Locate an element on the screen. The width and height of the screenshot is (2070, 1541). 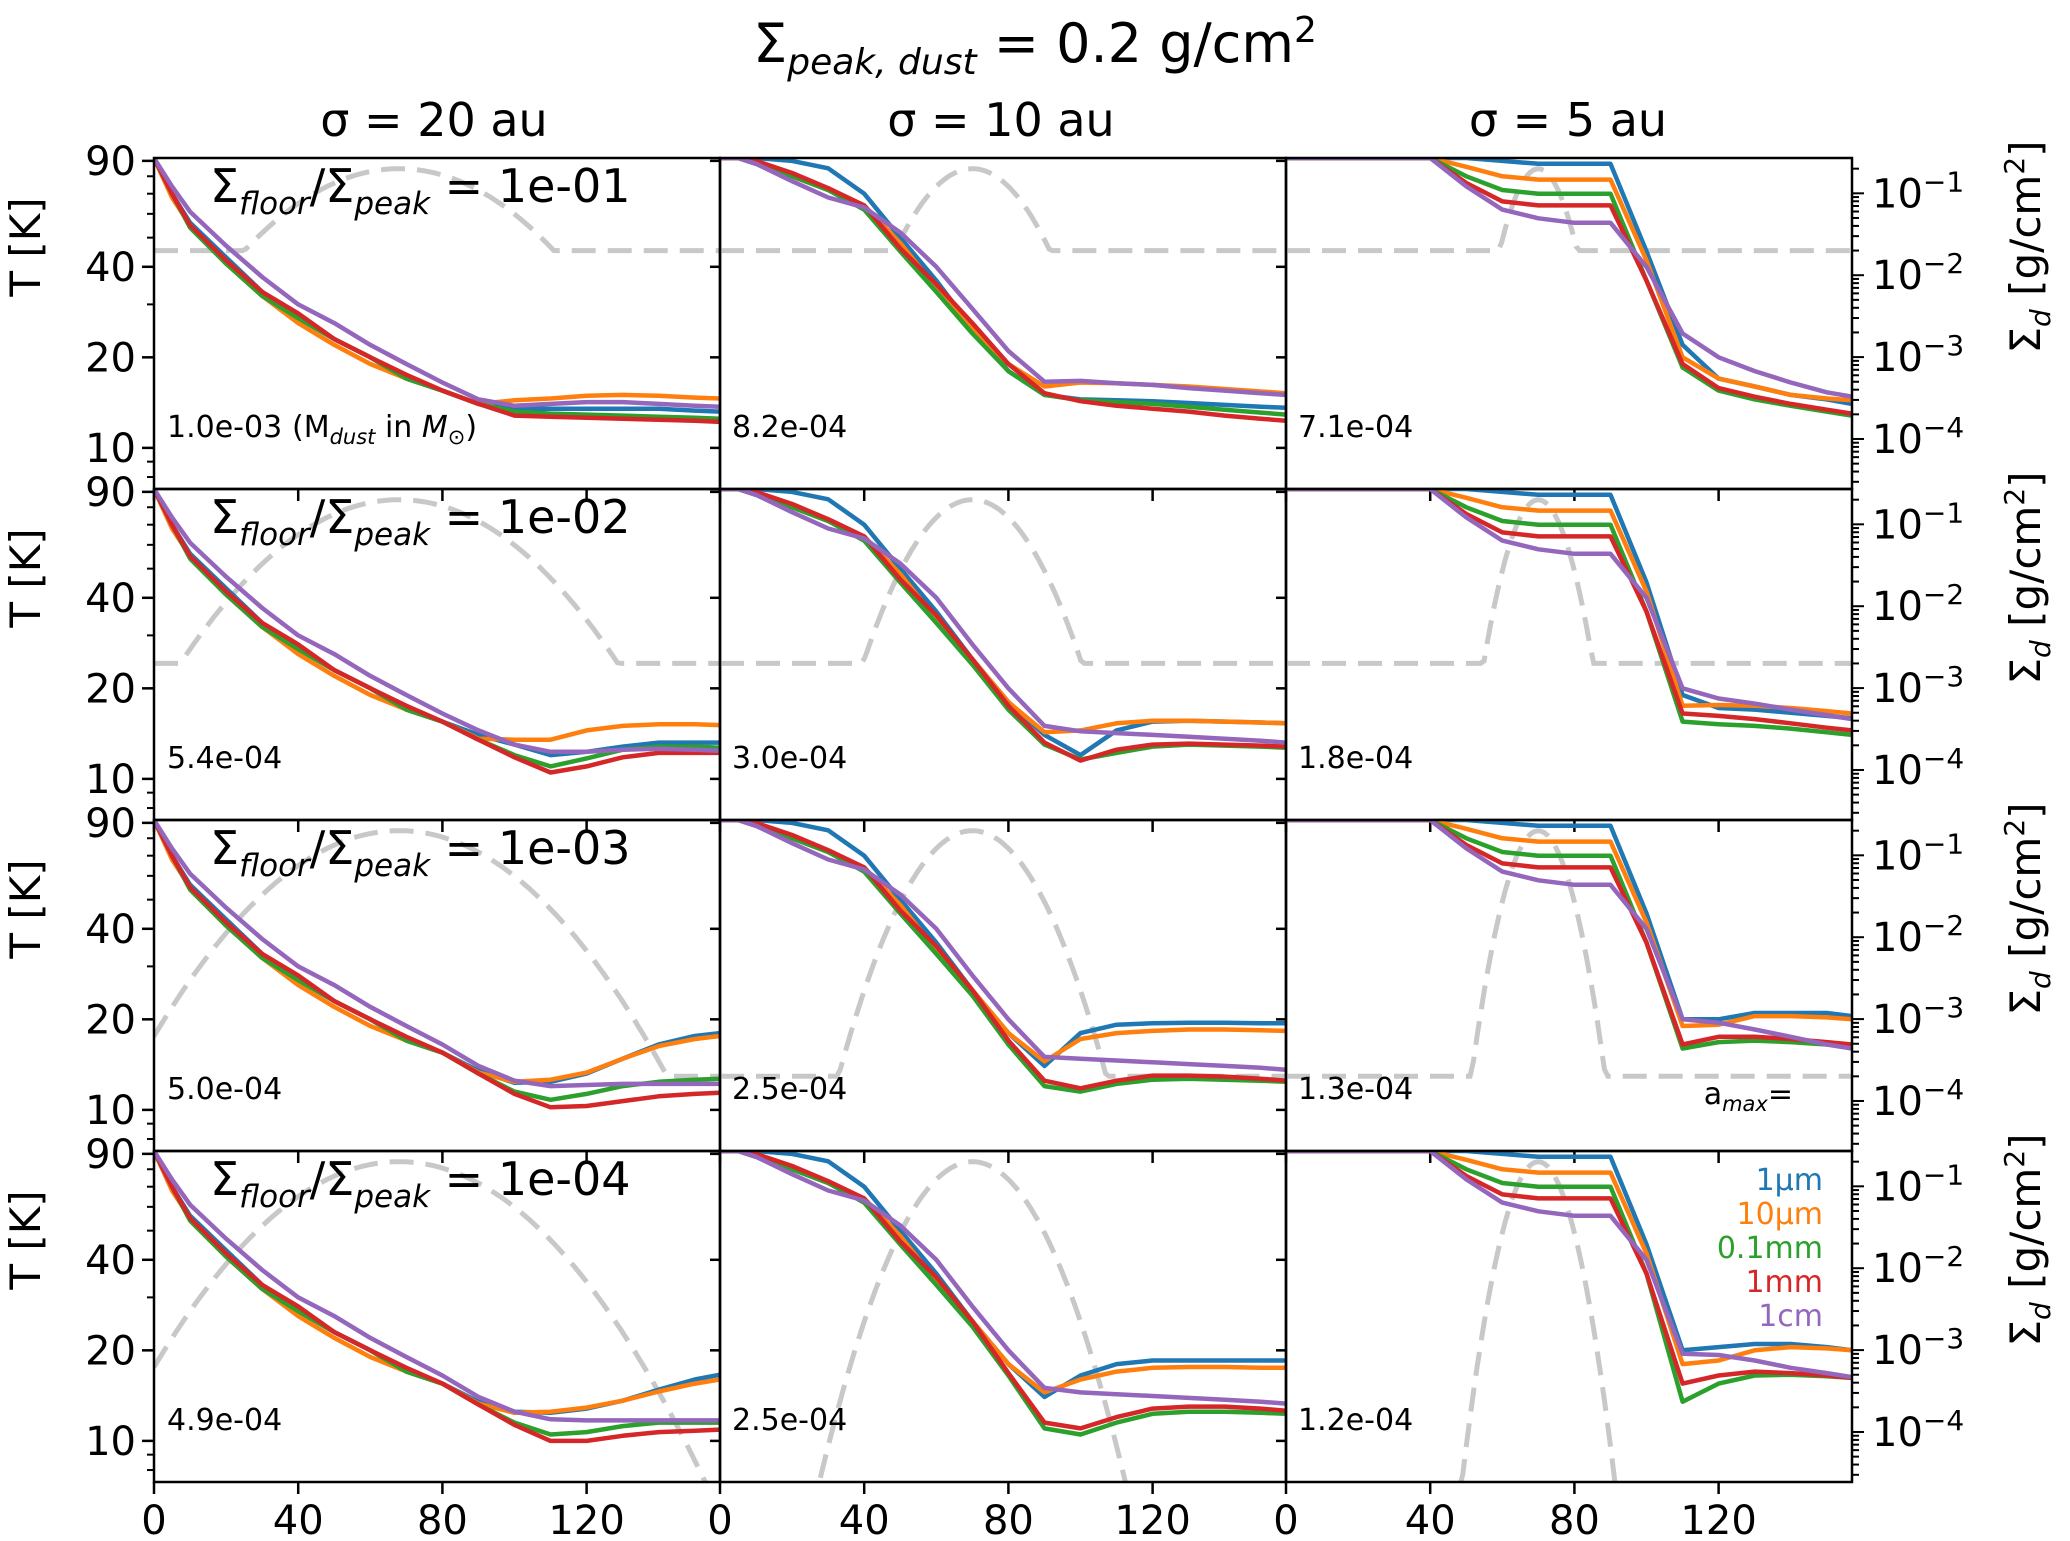
dust-mass-label: 5.4e-04 is located at coordinates (224, 758).